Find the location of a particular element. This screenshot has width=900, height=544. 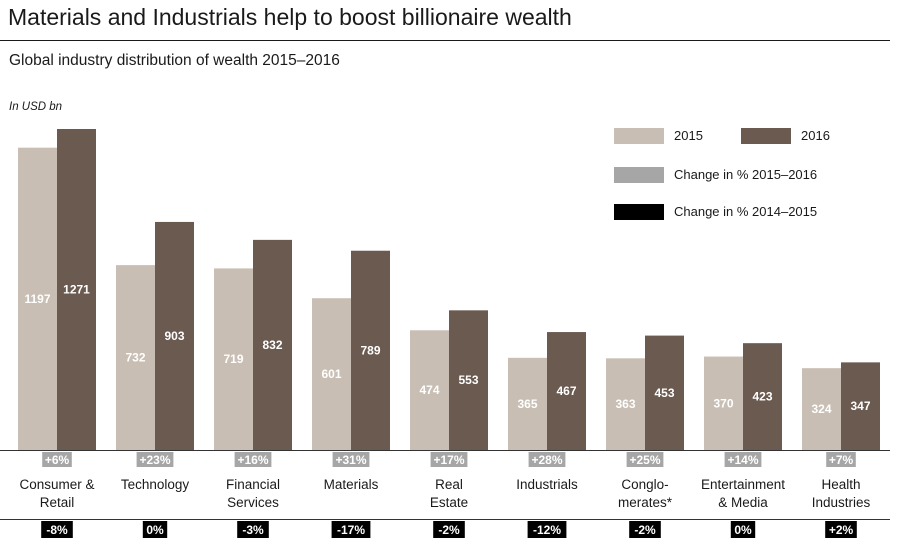

bar-2016-conglo-merates is located at coordinates (664, 392).